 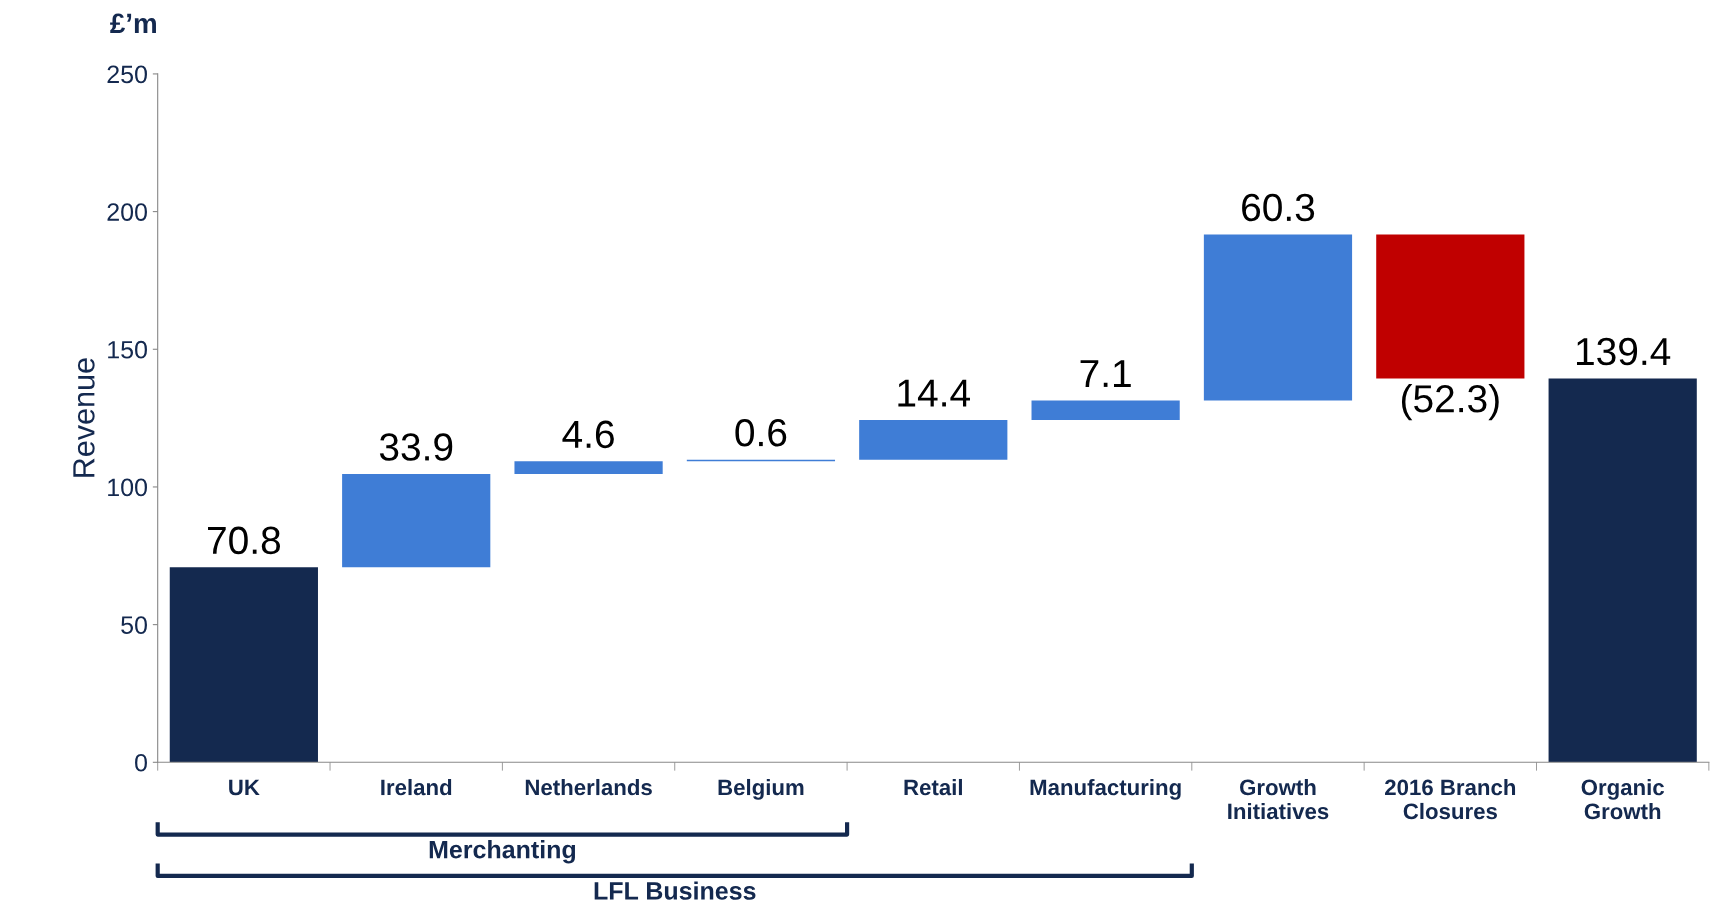 What do you see at coordinates (133, 23) in the screenshot?
I see `text: £’m` at bounding box center [133, 23].